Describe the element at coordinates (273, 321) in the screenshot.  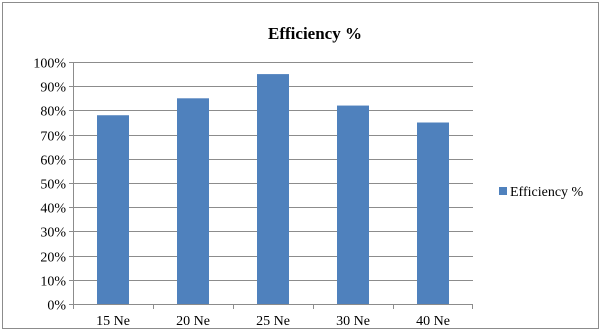
I see `x-tick-label: 25 Ne` at that location.